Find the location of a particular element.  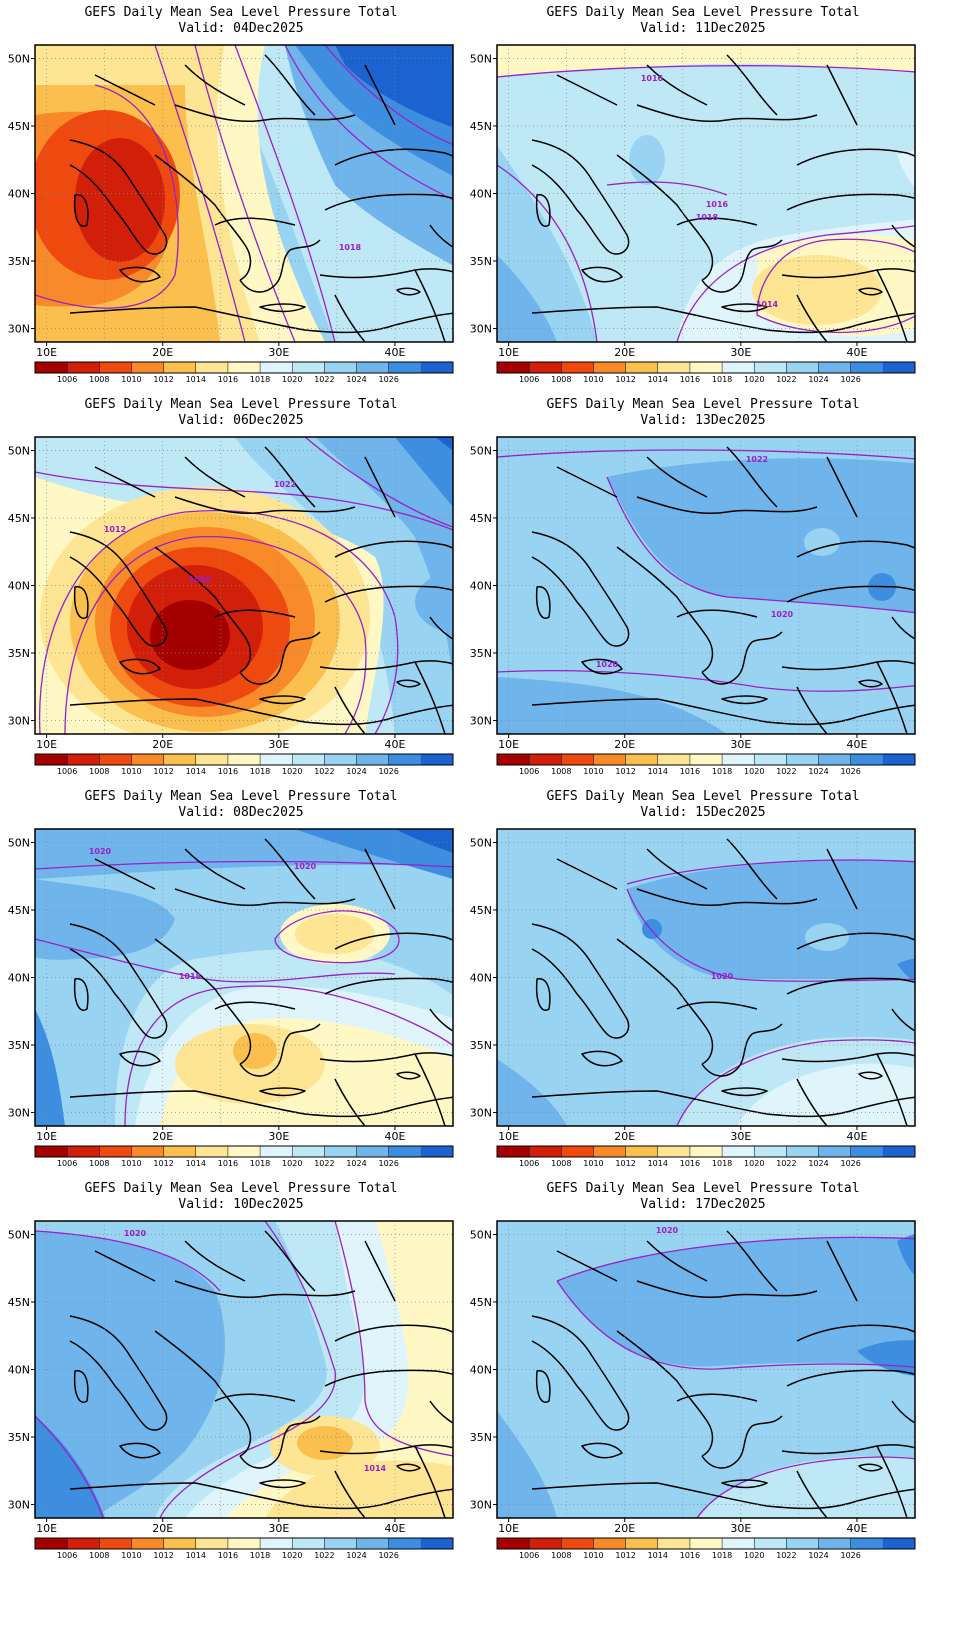

colorbar-level-label: 1010 is located at coordinates (131, 1555).